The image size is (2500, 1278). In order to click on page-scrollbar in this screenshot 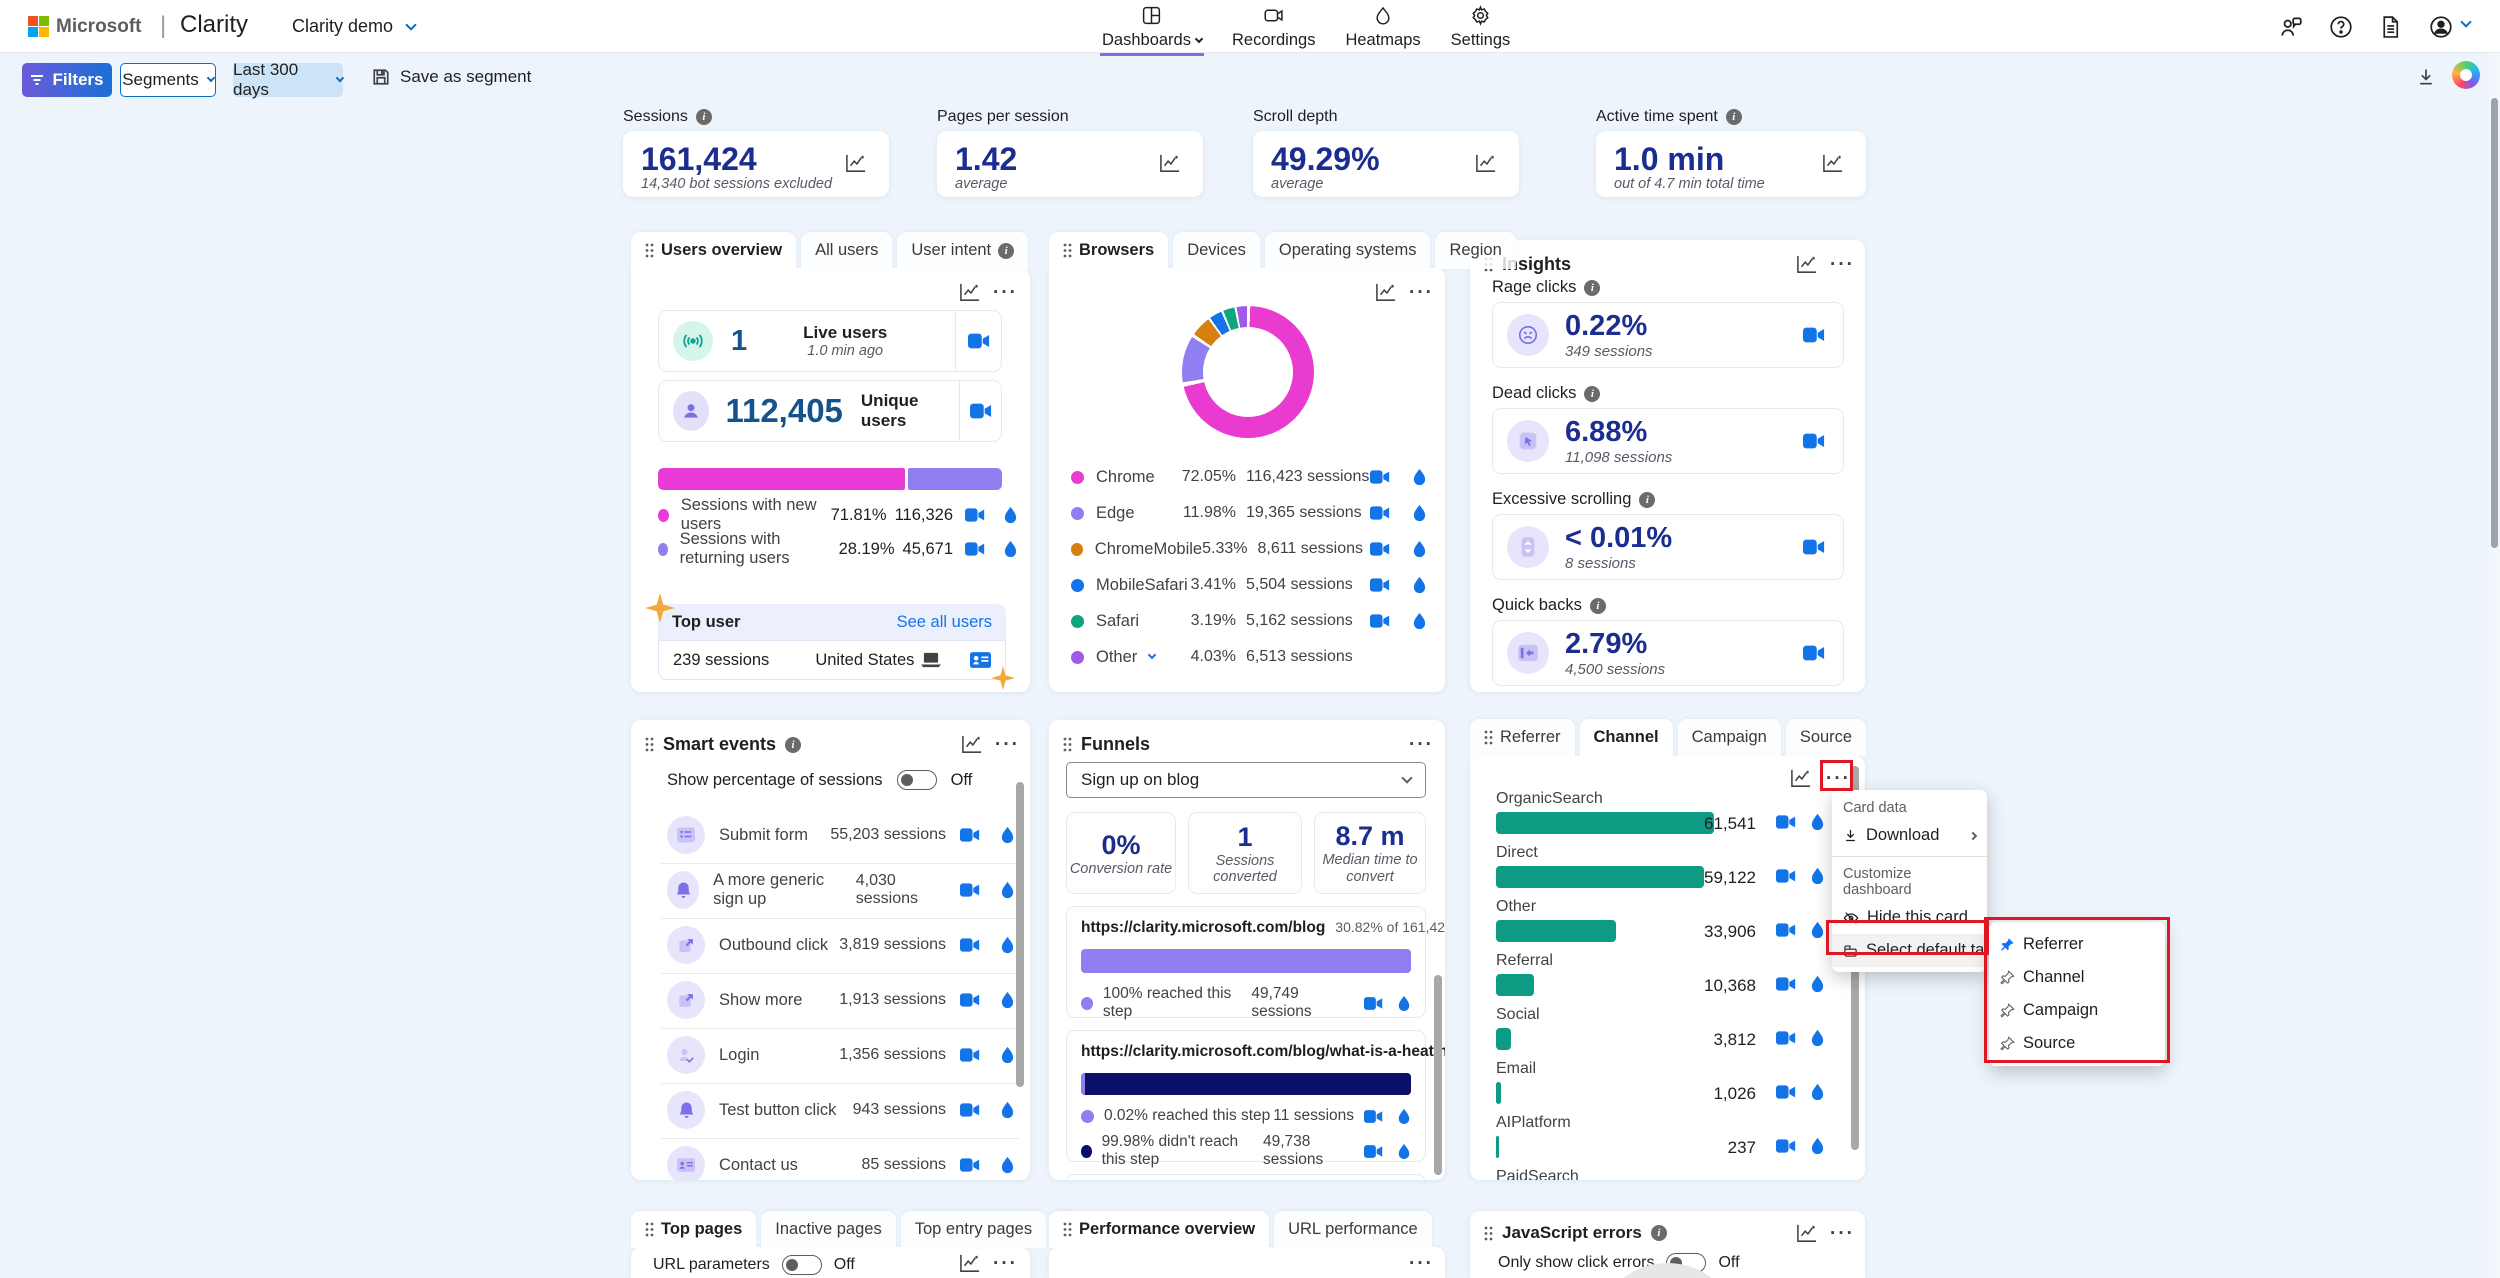, I will do `click(2494, 665)`.